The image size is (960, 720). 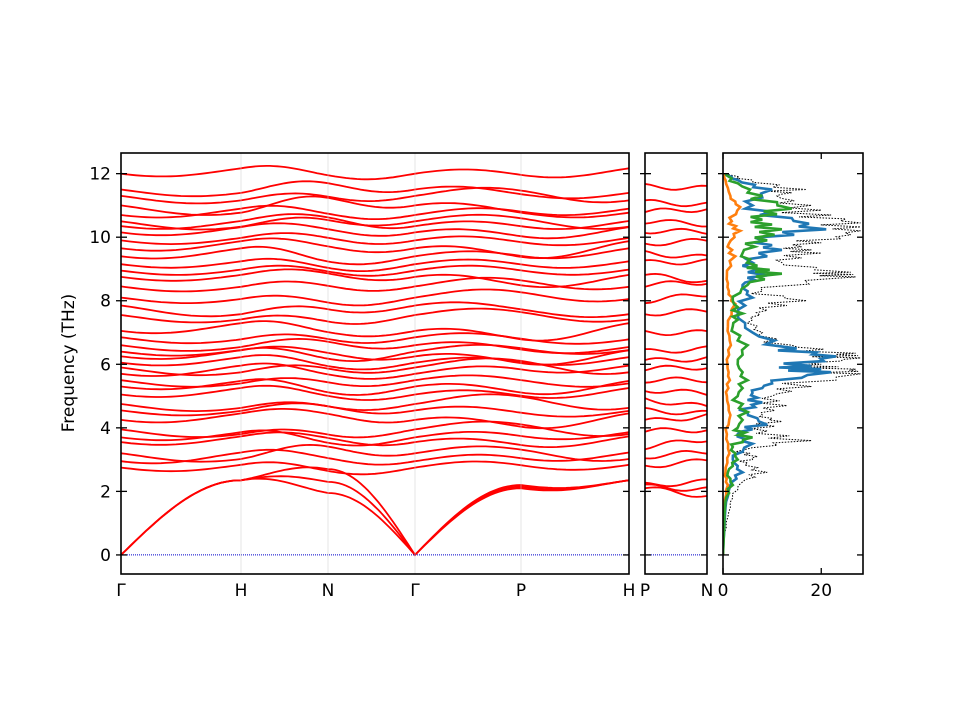 I want to click on x-tick-label-1: H, so click(x=241, y=591).